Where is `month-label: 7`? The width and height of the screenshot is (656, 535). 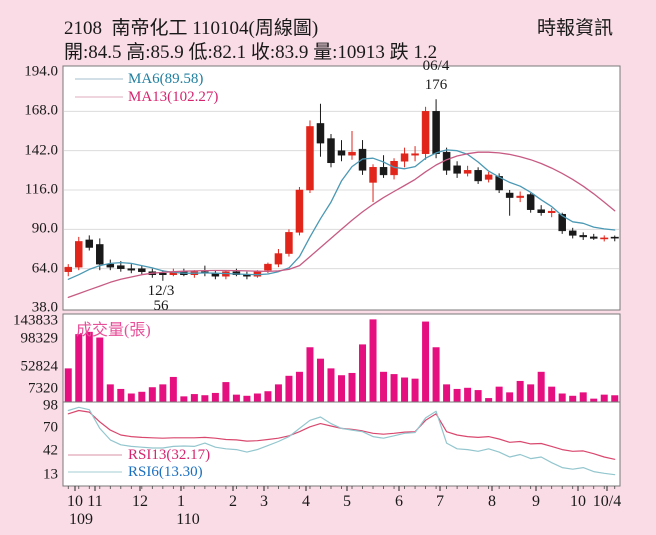 month-label: 7 is located at coordinates (440, 501).